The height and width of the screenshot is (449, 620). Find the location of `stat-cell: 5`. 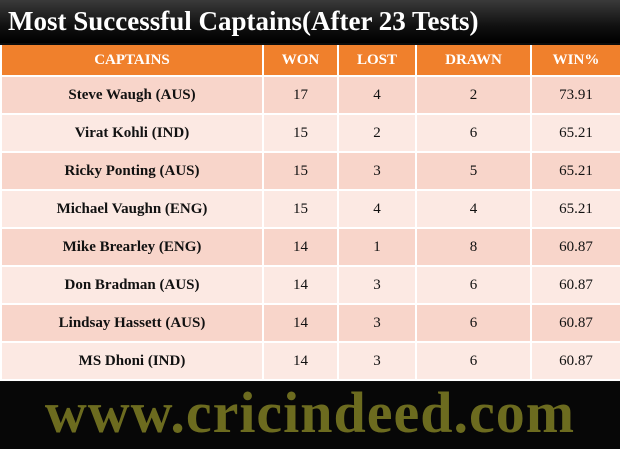

stat-cell: 5 is located at coordinates (473, 171).